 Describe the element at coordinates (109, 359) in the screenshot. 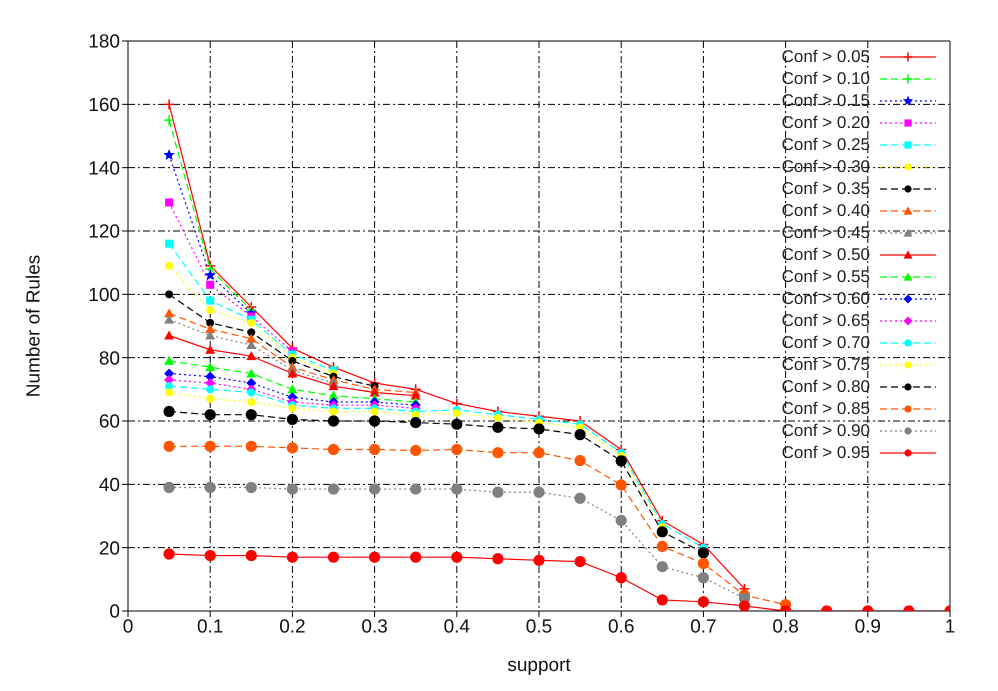

I see `y-tick-label: 80` at that location.